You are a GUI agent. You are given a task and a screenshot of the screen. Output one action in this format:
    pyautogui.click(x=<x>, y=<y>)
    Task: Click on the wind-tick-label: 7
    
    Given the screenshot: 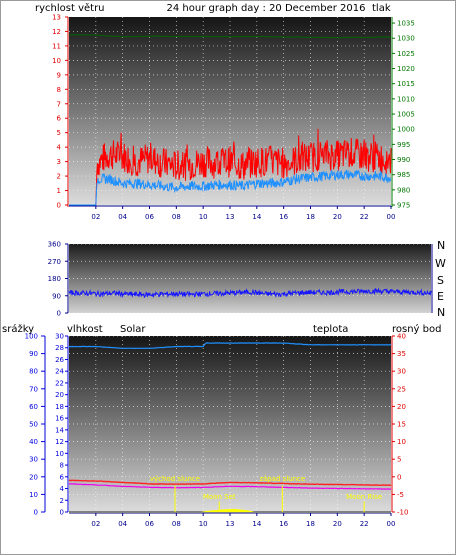 What is the action you would take?
    pyautogui.click(x=59, y=104)
    